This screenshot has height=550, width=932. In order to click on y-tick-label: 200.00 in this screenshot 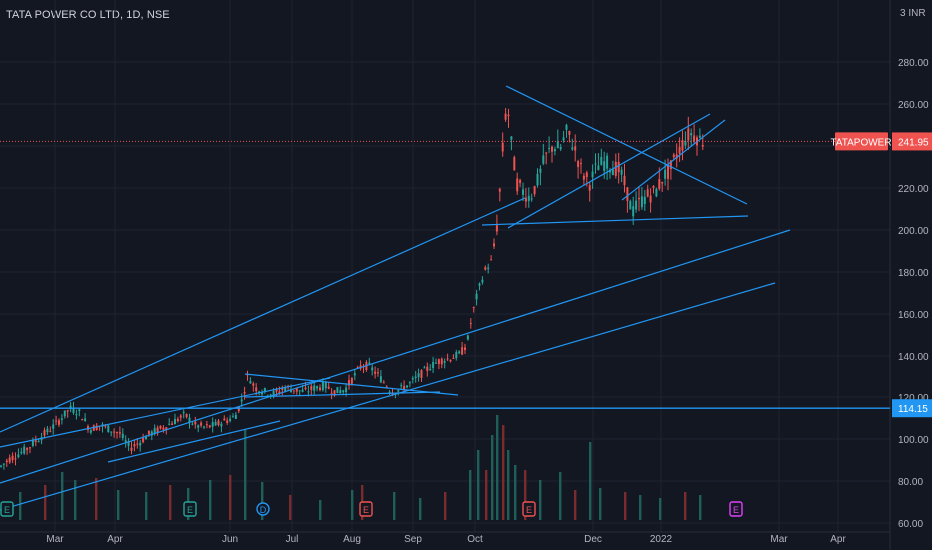, I will do `click(913, 231)`.